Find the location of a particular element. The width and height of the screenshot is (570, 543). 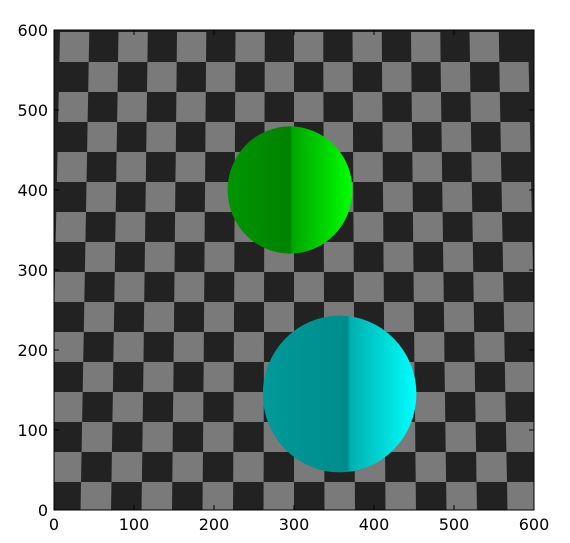

x-tick-label: 400 is located at coordinates (374, 524).